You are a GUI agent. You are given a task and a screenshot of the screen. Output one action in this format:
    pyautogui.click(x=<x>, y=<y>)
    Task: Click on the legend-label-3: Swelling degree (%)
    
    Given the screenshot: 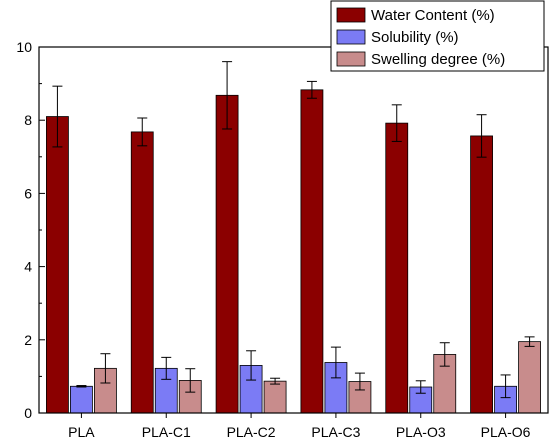 What is the action you would take?
    pyautogui.click(x=438, y=59)
    